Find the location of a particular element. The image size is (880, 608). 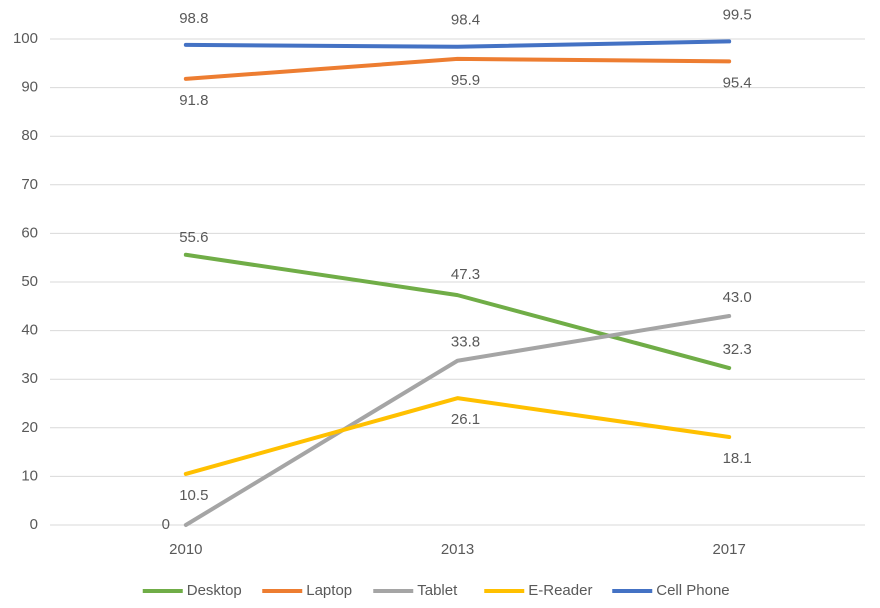

data-label: 10.5 is located at coordinates (193, 495).